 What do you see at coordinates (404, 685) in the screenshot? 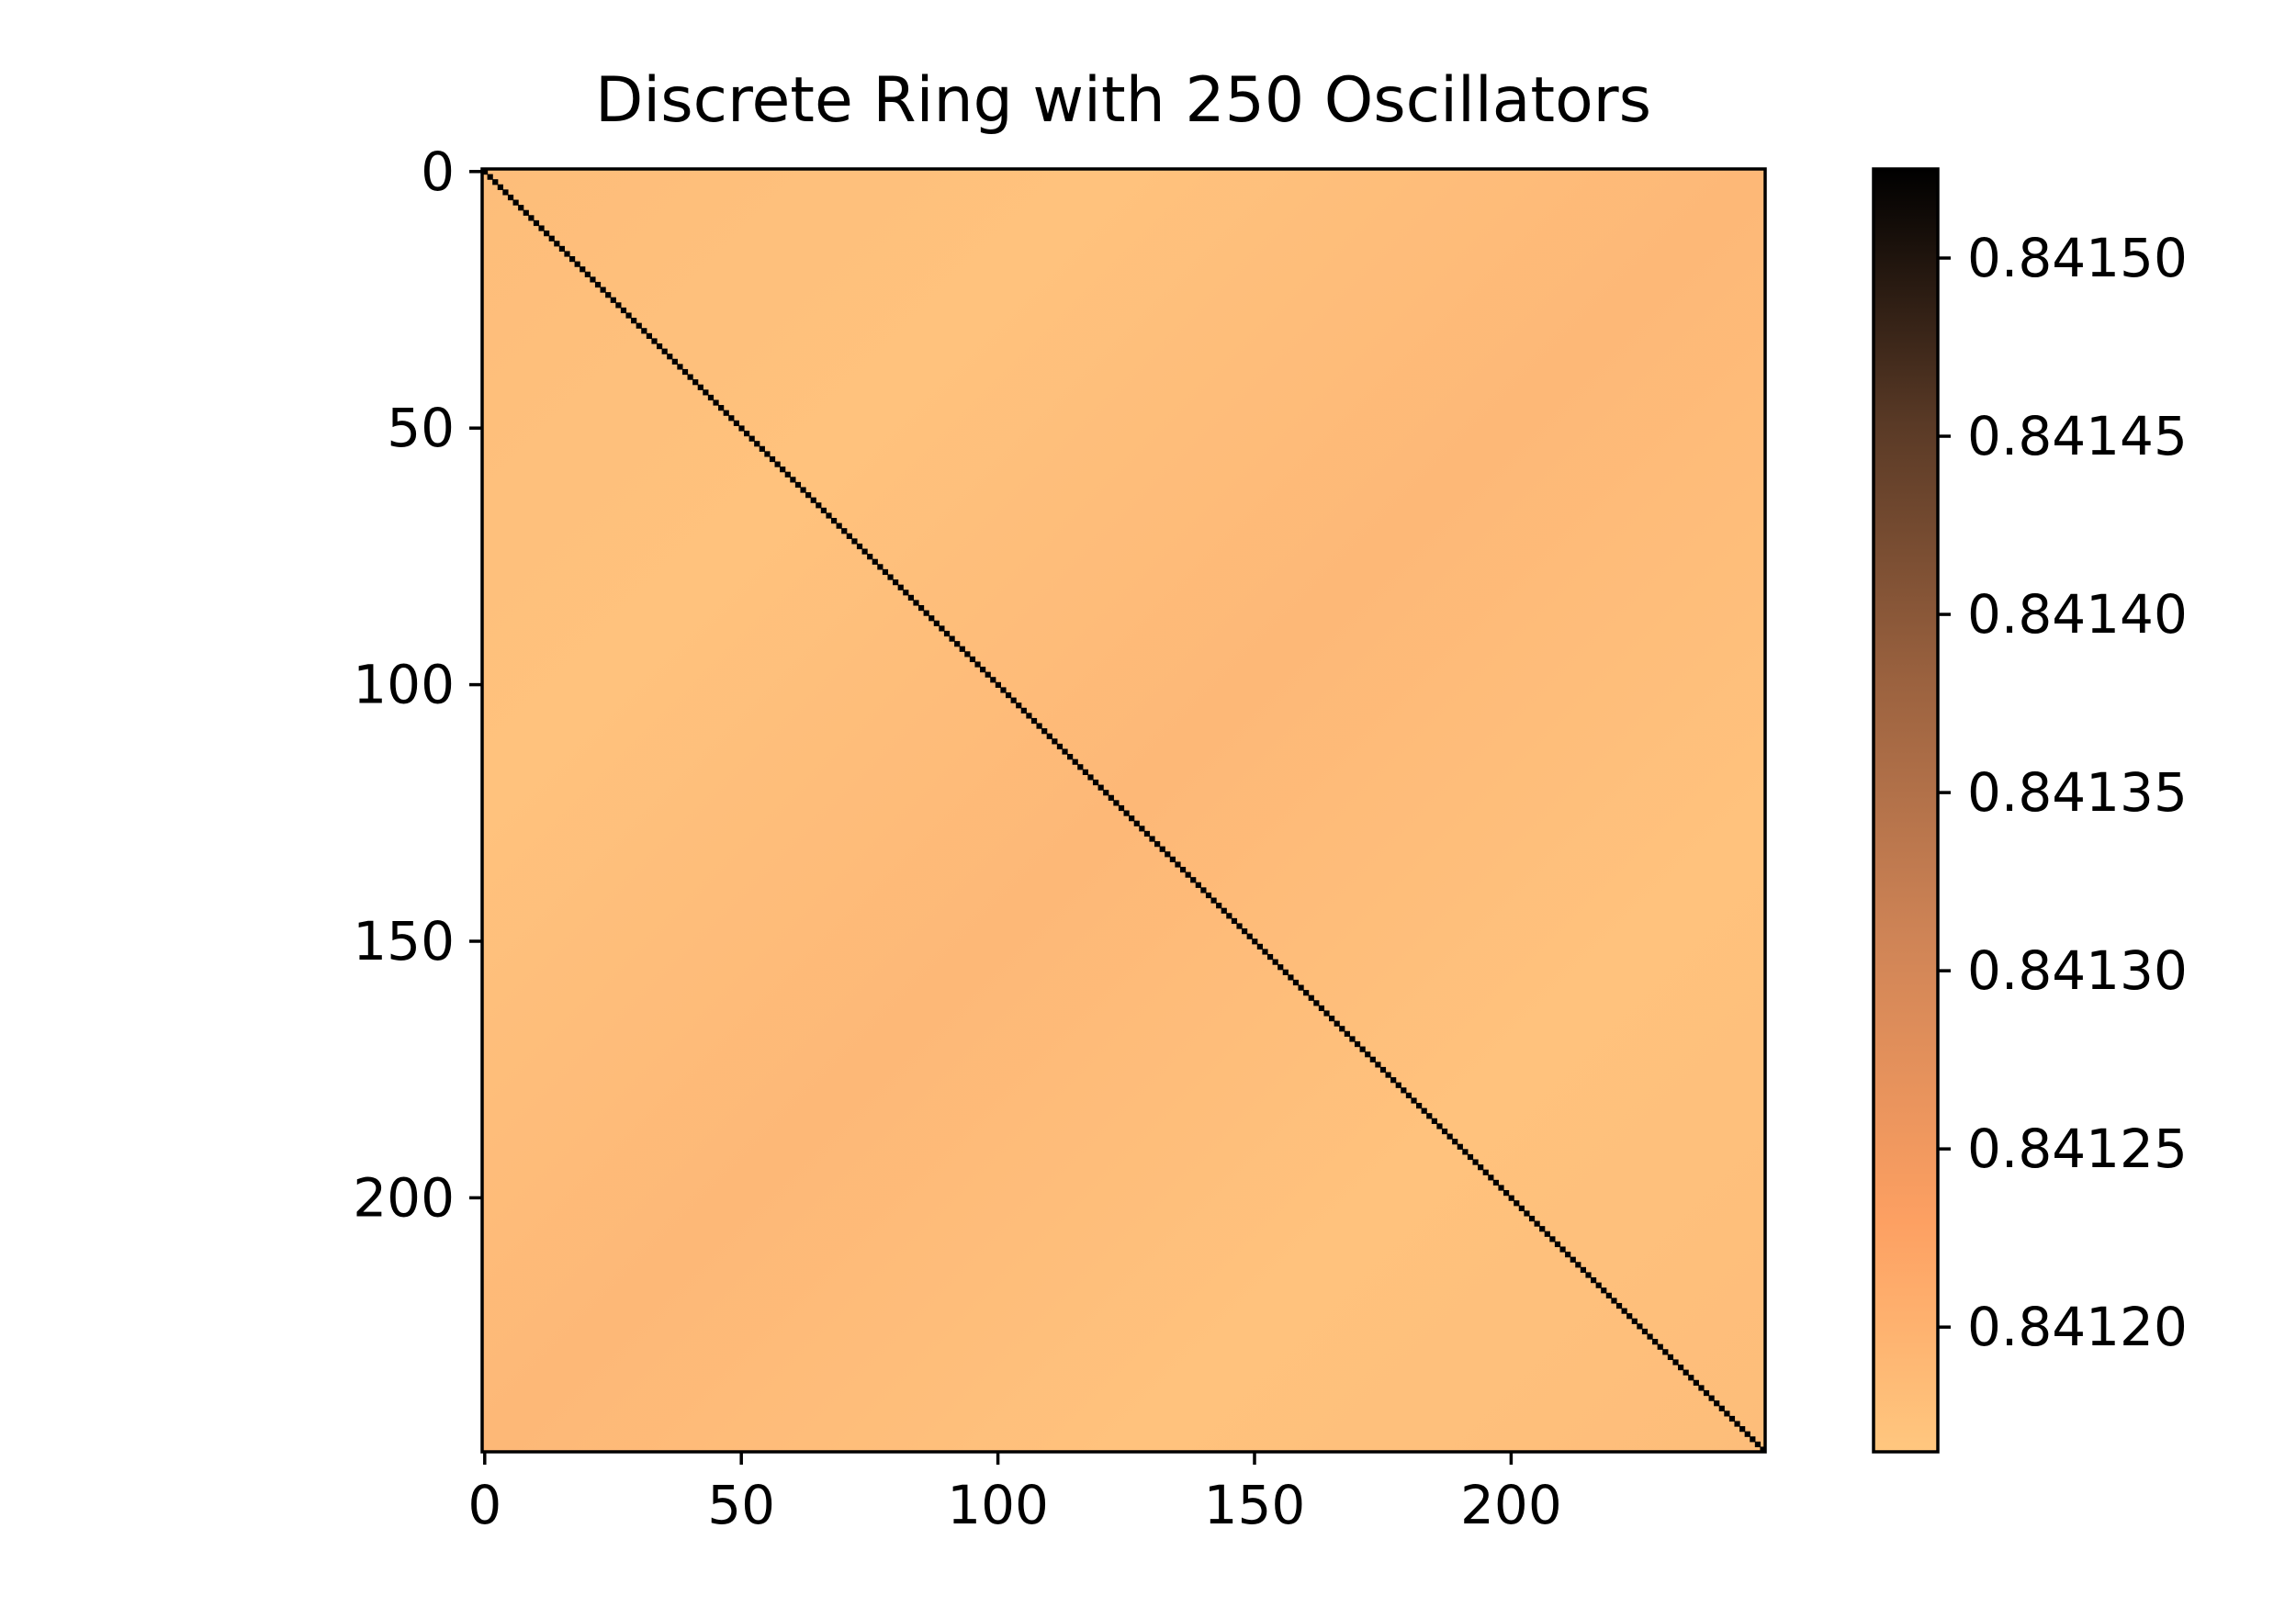
I see `y-tick-label: 100` at bounding box center [404, 685].